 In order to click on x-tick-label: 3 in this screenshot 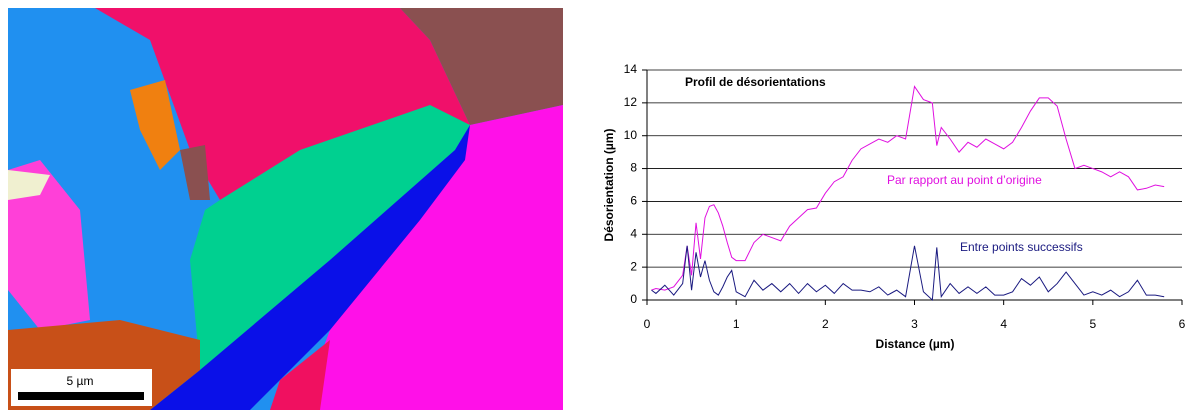, I will do `click(914, 324)`.